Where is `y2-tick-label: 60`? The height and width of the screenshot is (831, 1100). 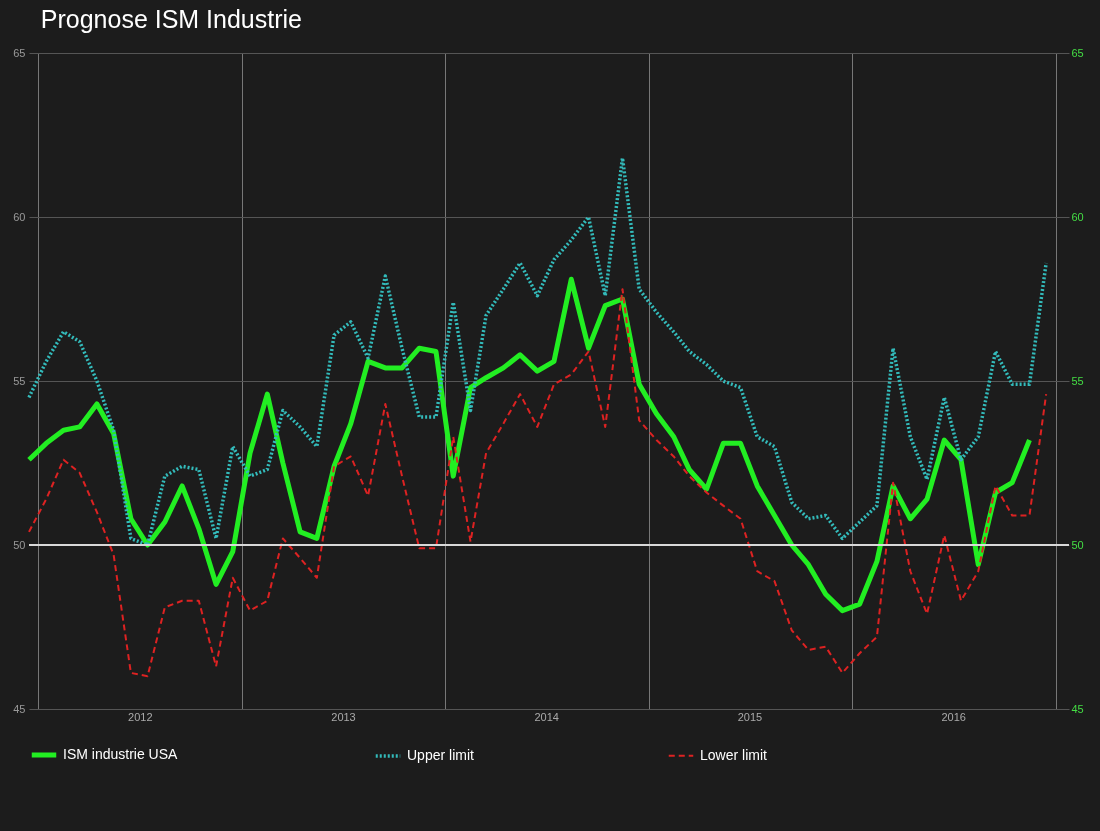
y2-tick-label: 60 is located at coordinates (1077, 216).